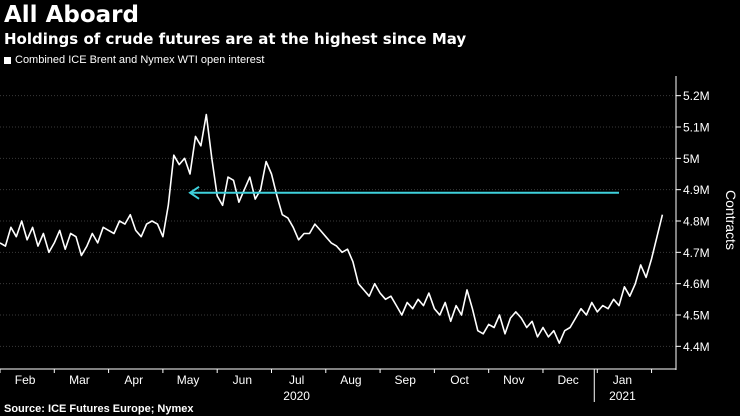  What do you see at coordinates (459, 380) in the screenshot?
I see `x-tick-label: Oct` at bounding box center [459, 380].